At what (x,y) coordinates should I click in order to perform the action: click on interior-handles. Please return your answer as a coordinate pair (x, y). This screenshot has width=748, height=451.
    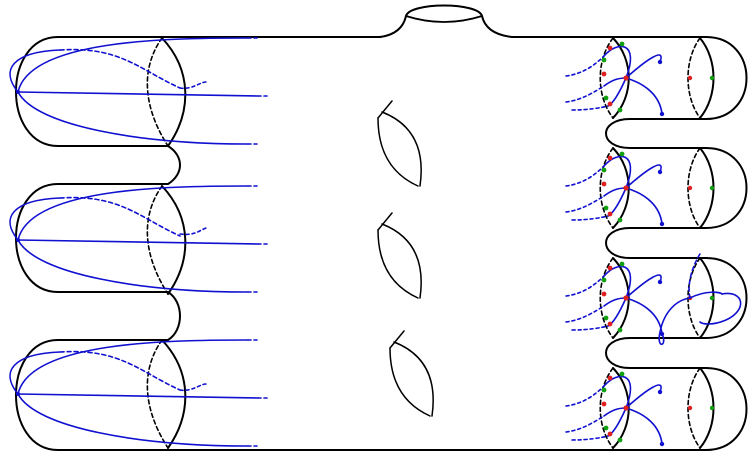
    Looking at the image, I should click on (405, 258).